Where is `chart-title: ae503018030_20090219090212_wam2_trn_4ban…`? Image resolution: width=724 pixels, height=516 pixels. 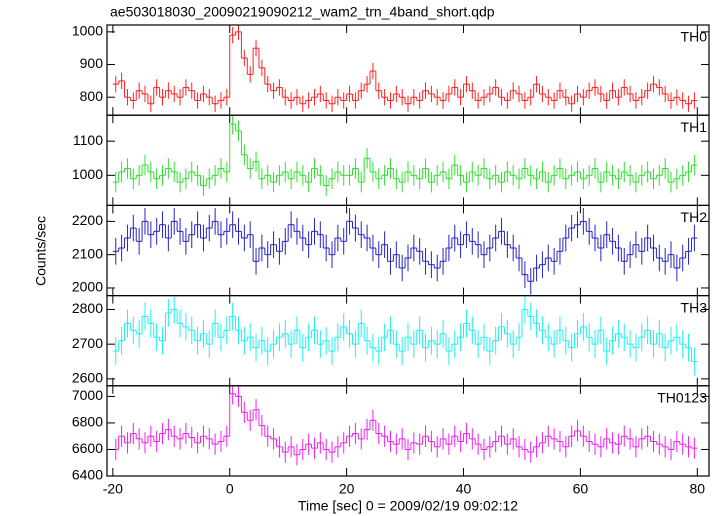
chart-title: ae503018030_20090219090212_wam2_trn_4ban… is located at coordinates (302, 12).